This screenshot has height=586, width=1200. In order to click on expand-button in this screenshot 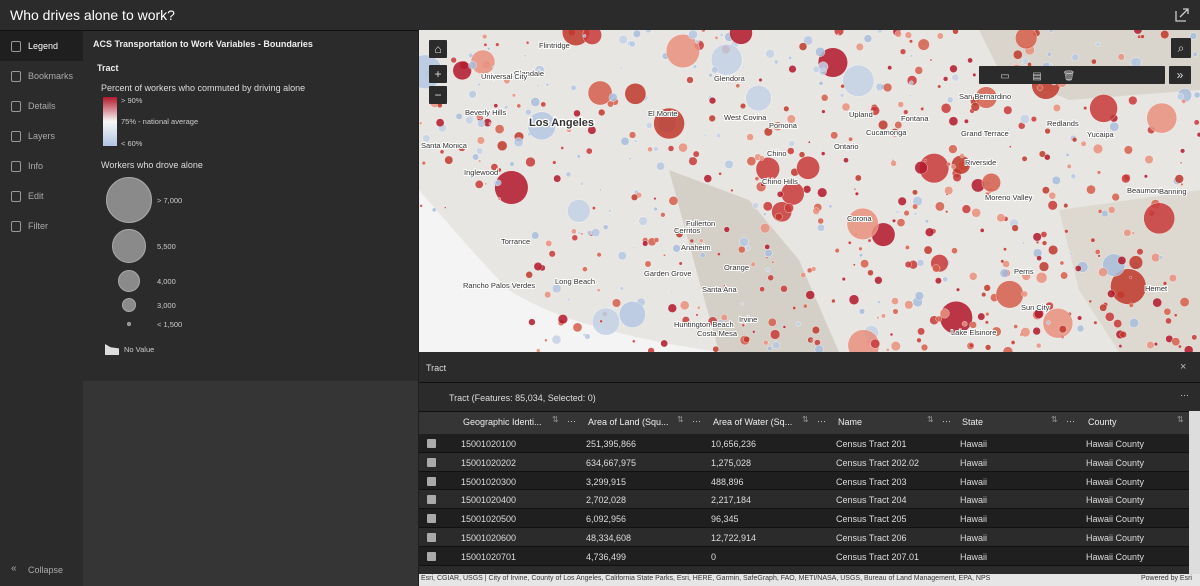, I will do `click(1180, 75)`.